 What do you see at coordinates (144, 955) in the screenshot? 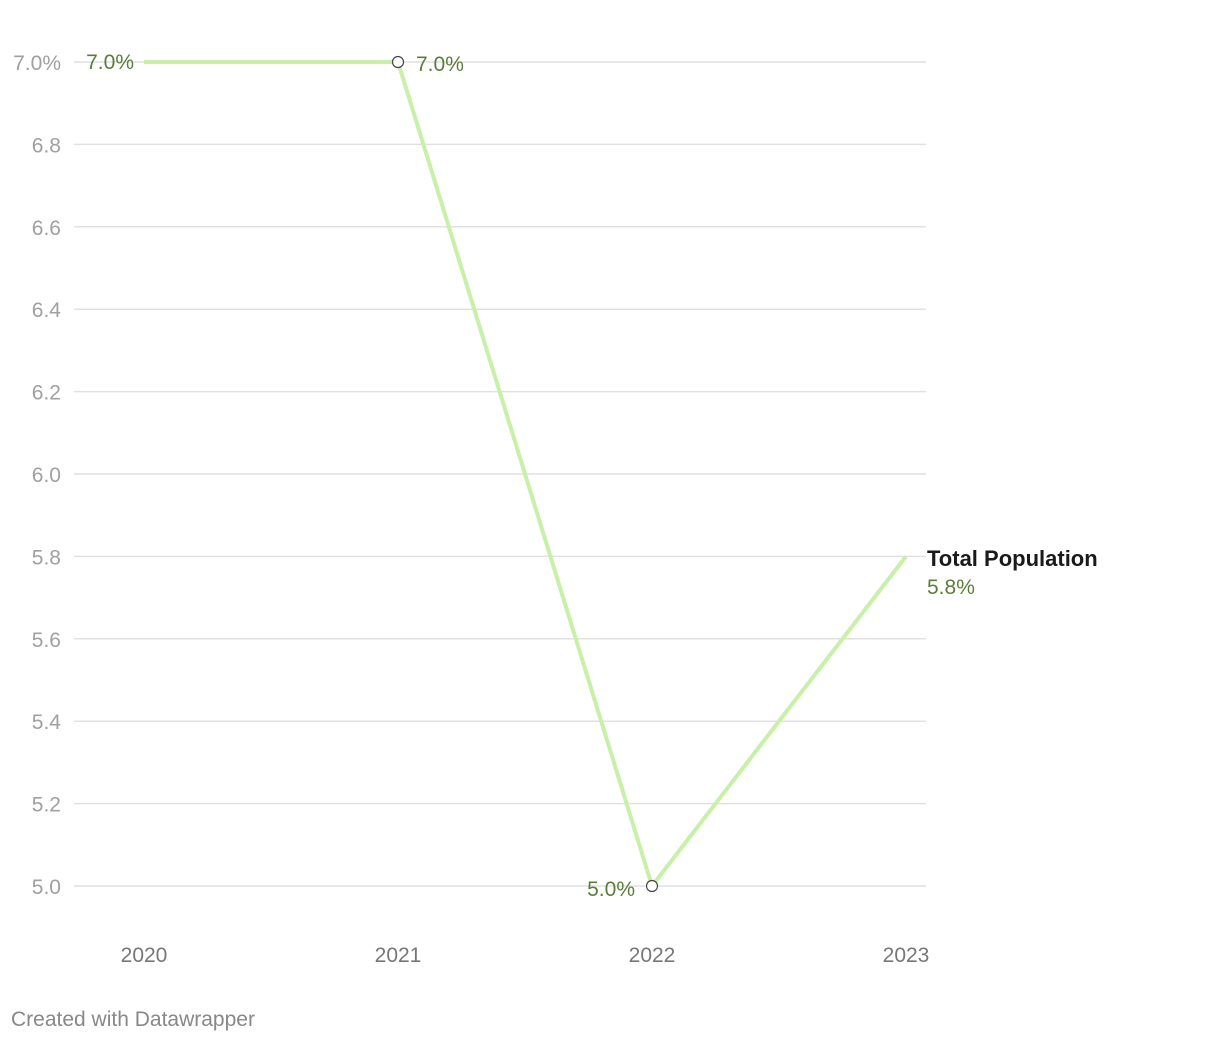
I see `x-tick-label: 2020` at bounding box center [144, 955].